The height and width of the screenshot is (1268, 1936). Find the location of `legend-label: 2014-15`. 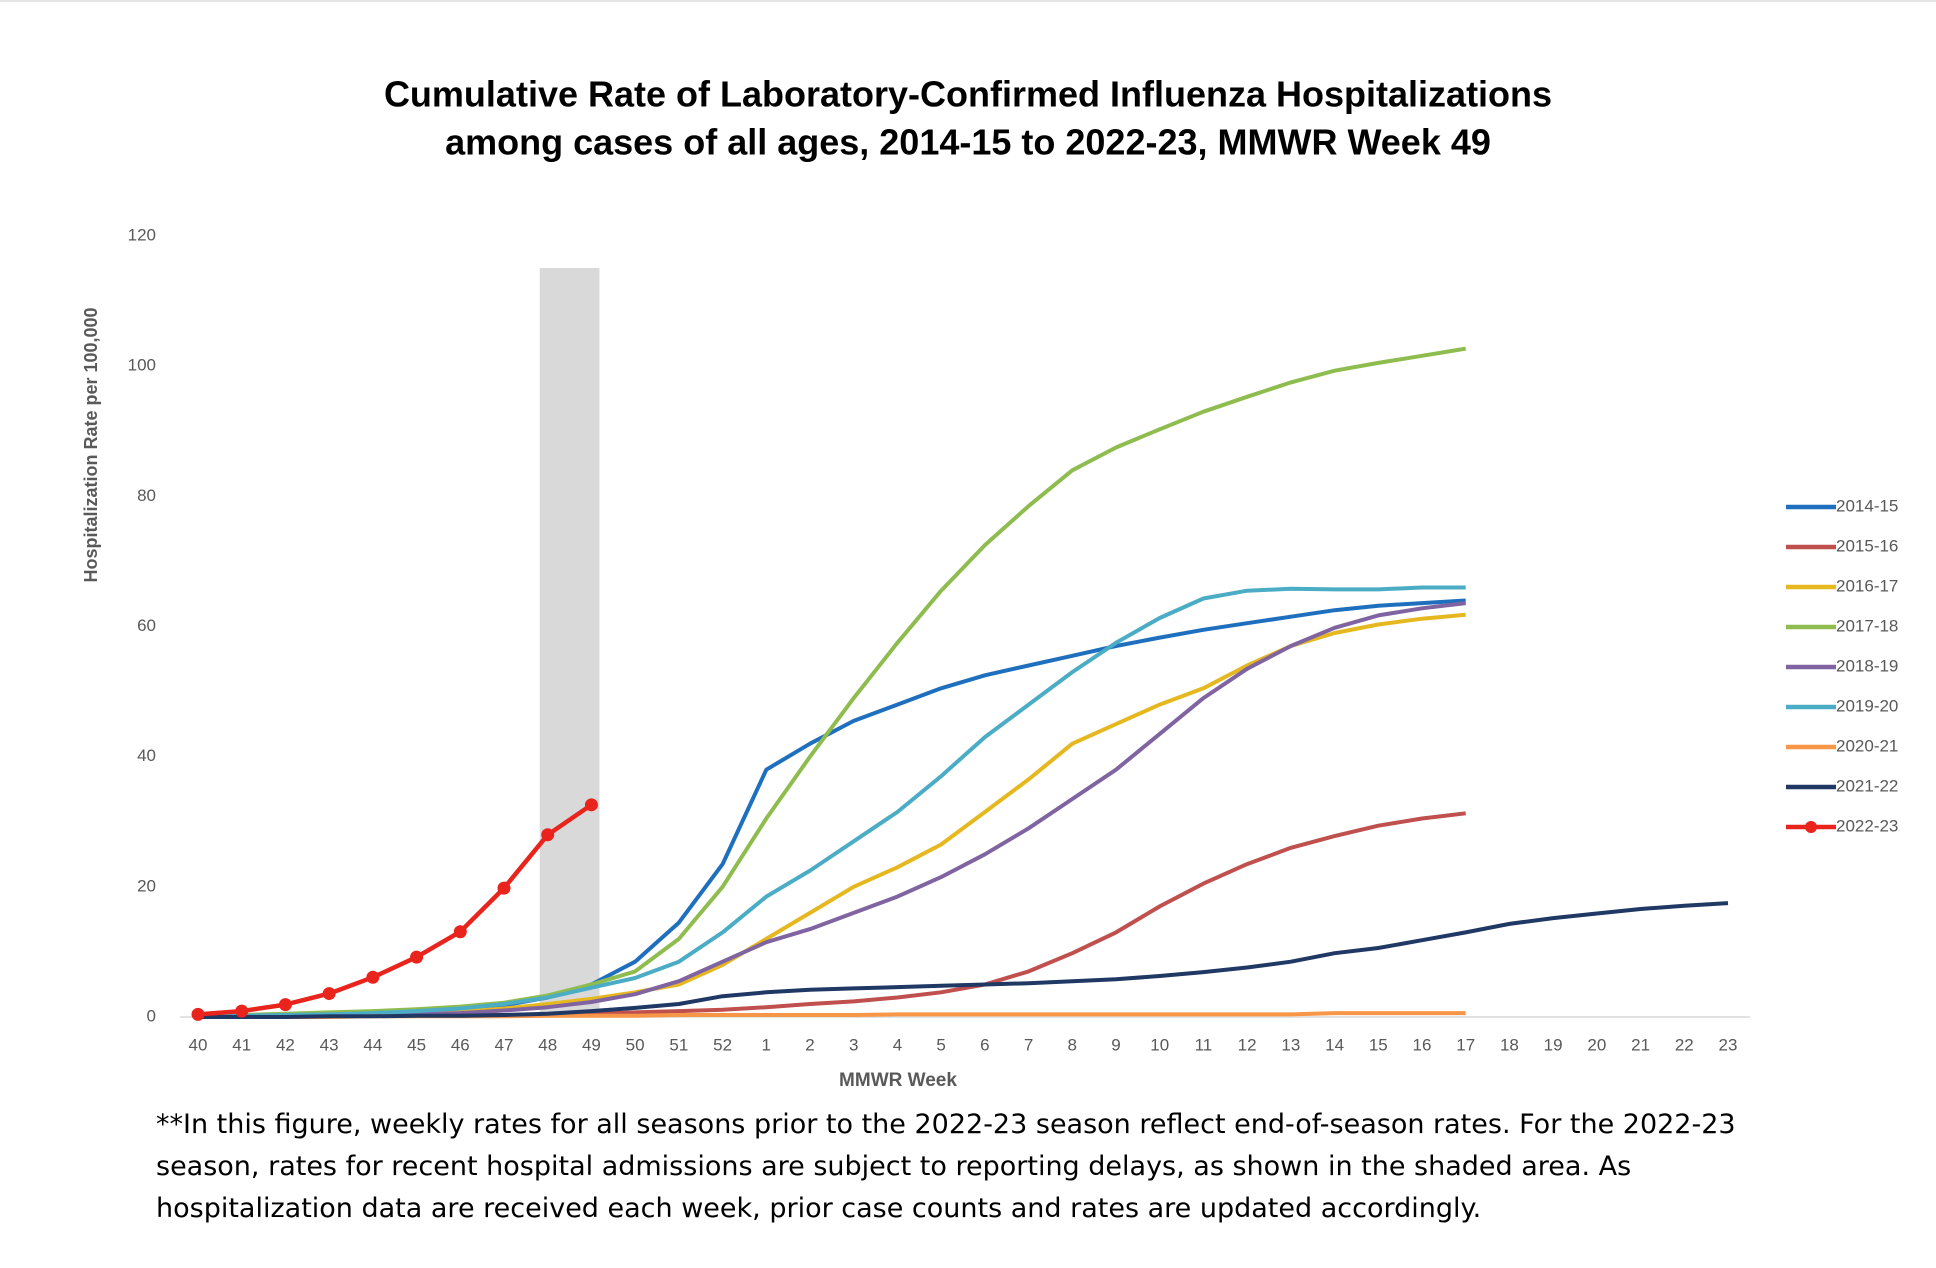

legend-label: 2014-15 is located at coordinates (1867, 505).